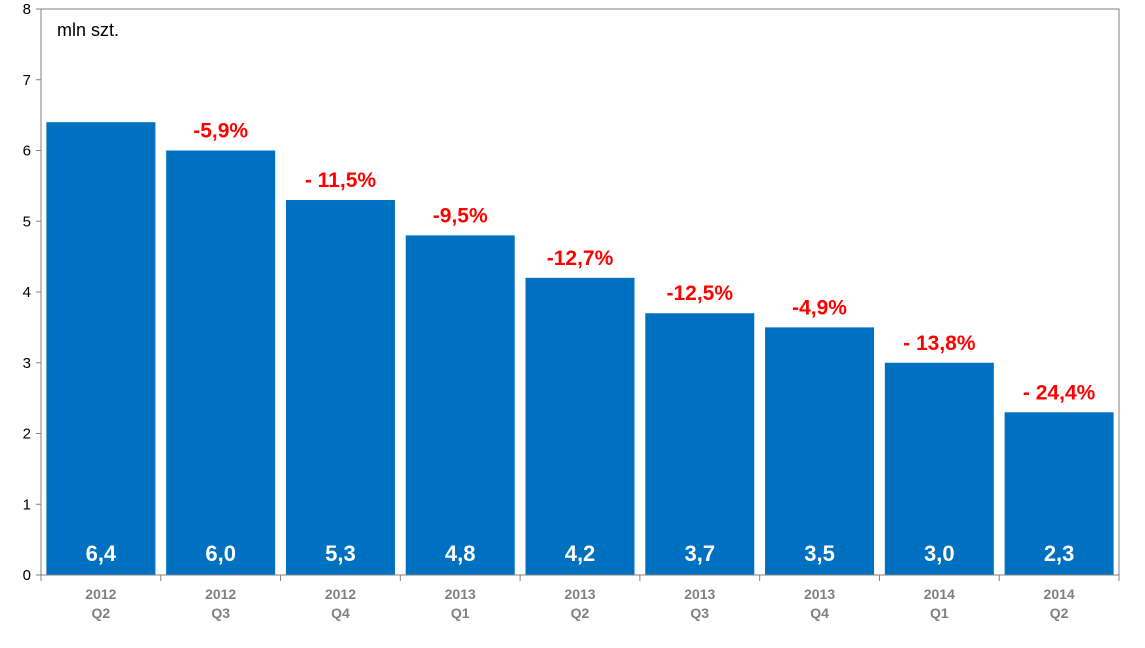 The height and width of the screenshot is (648, 1145). I want to click on change-annotation: - 11,5%, so click(341, 180).